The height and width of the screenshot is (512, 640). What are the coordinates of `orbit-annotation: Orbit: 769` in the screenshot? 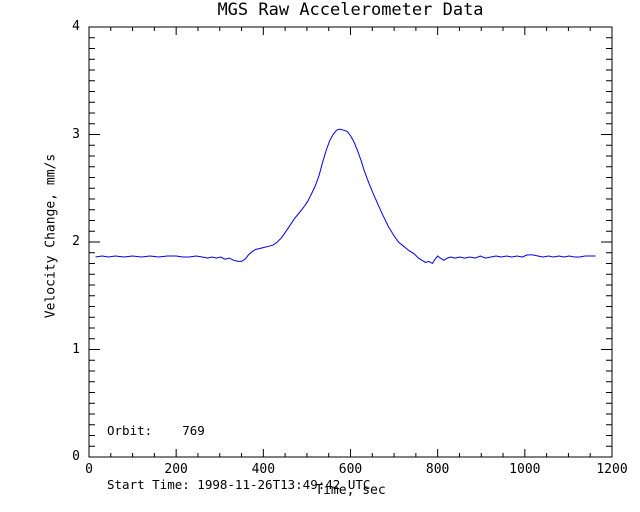 It's located at (156, 430).